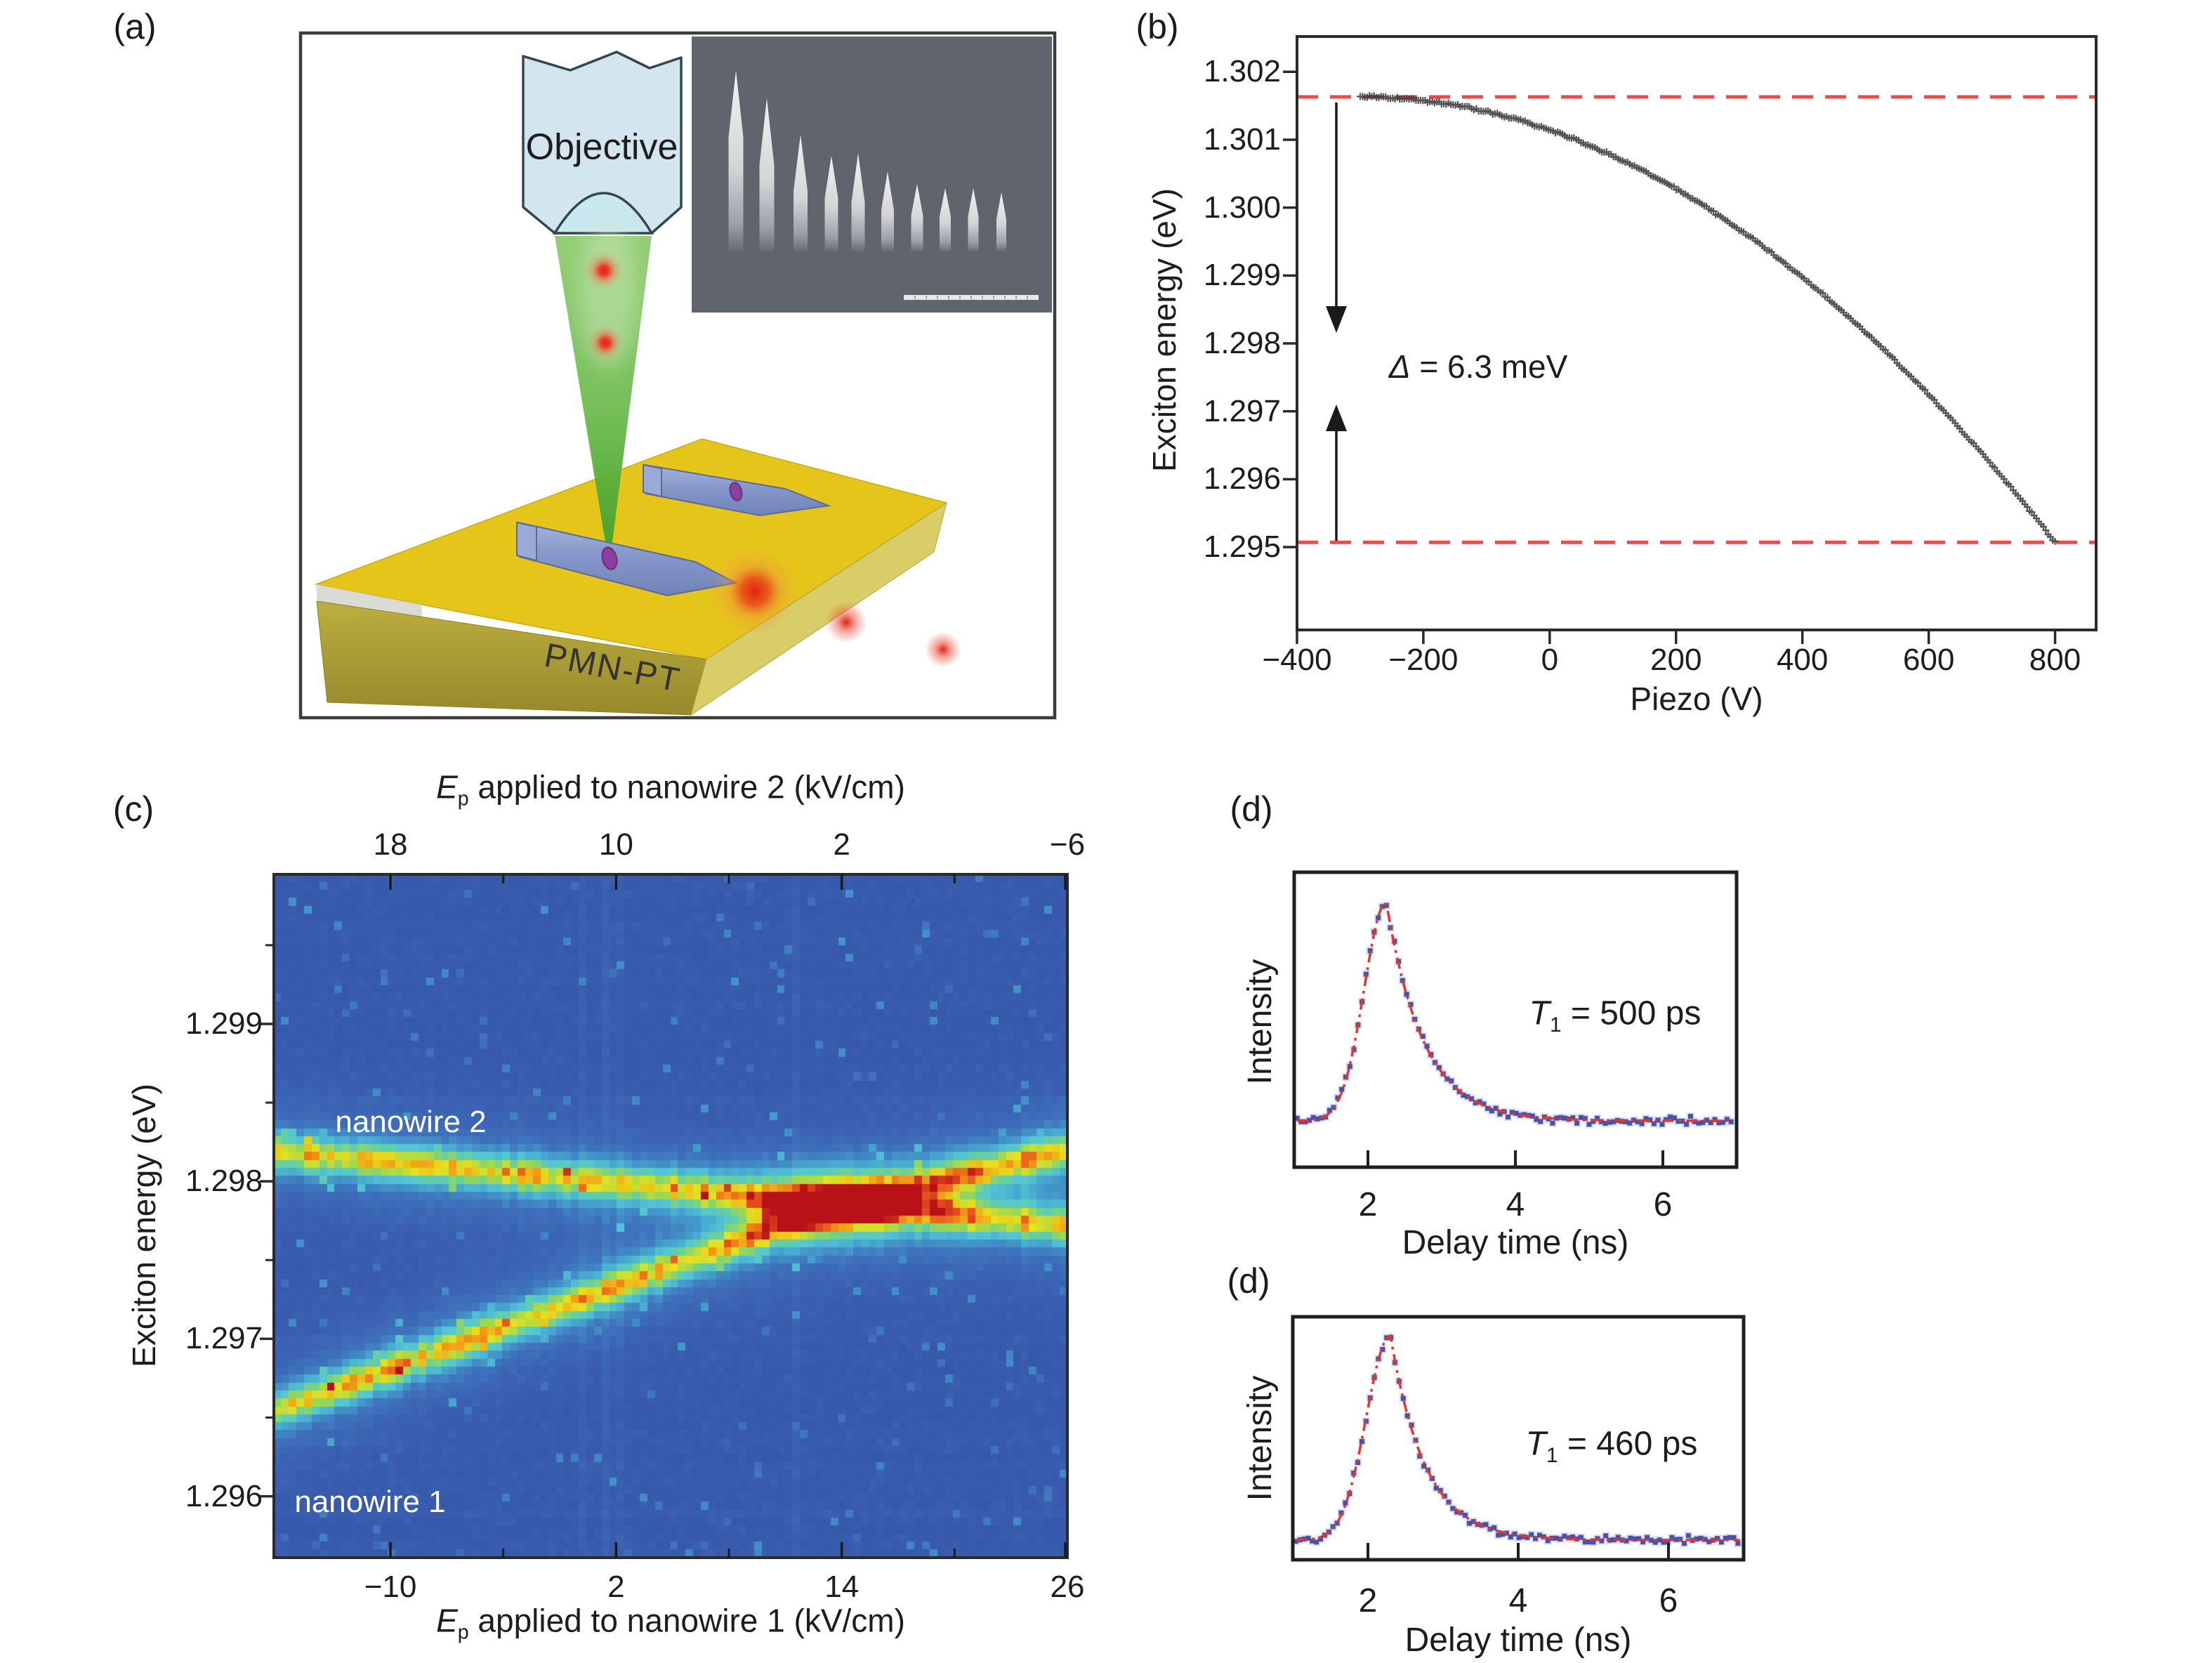  Describe the element at coordinates (1928, 659) in the screenshot. I see `panel-b-xtick-600: 600` at that location.